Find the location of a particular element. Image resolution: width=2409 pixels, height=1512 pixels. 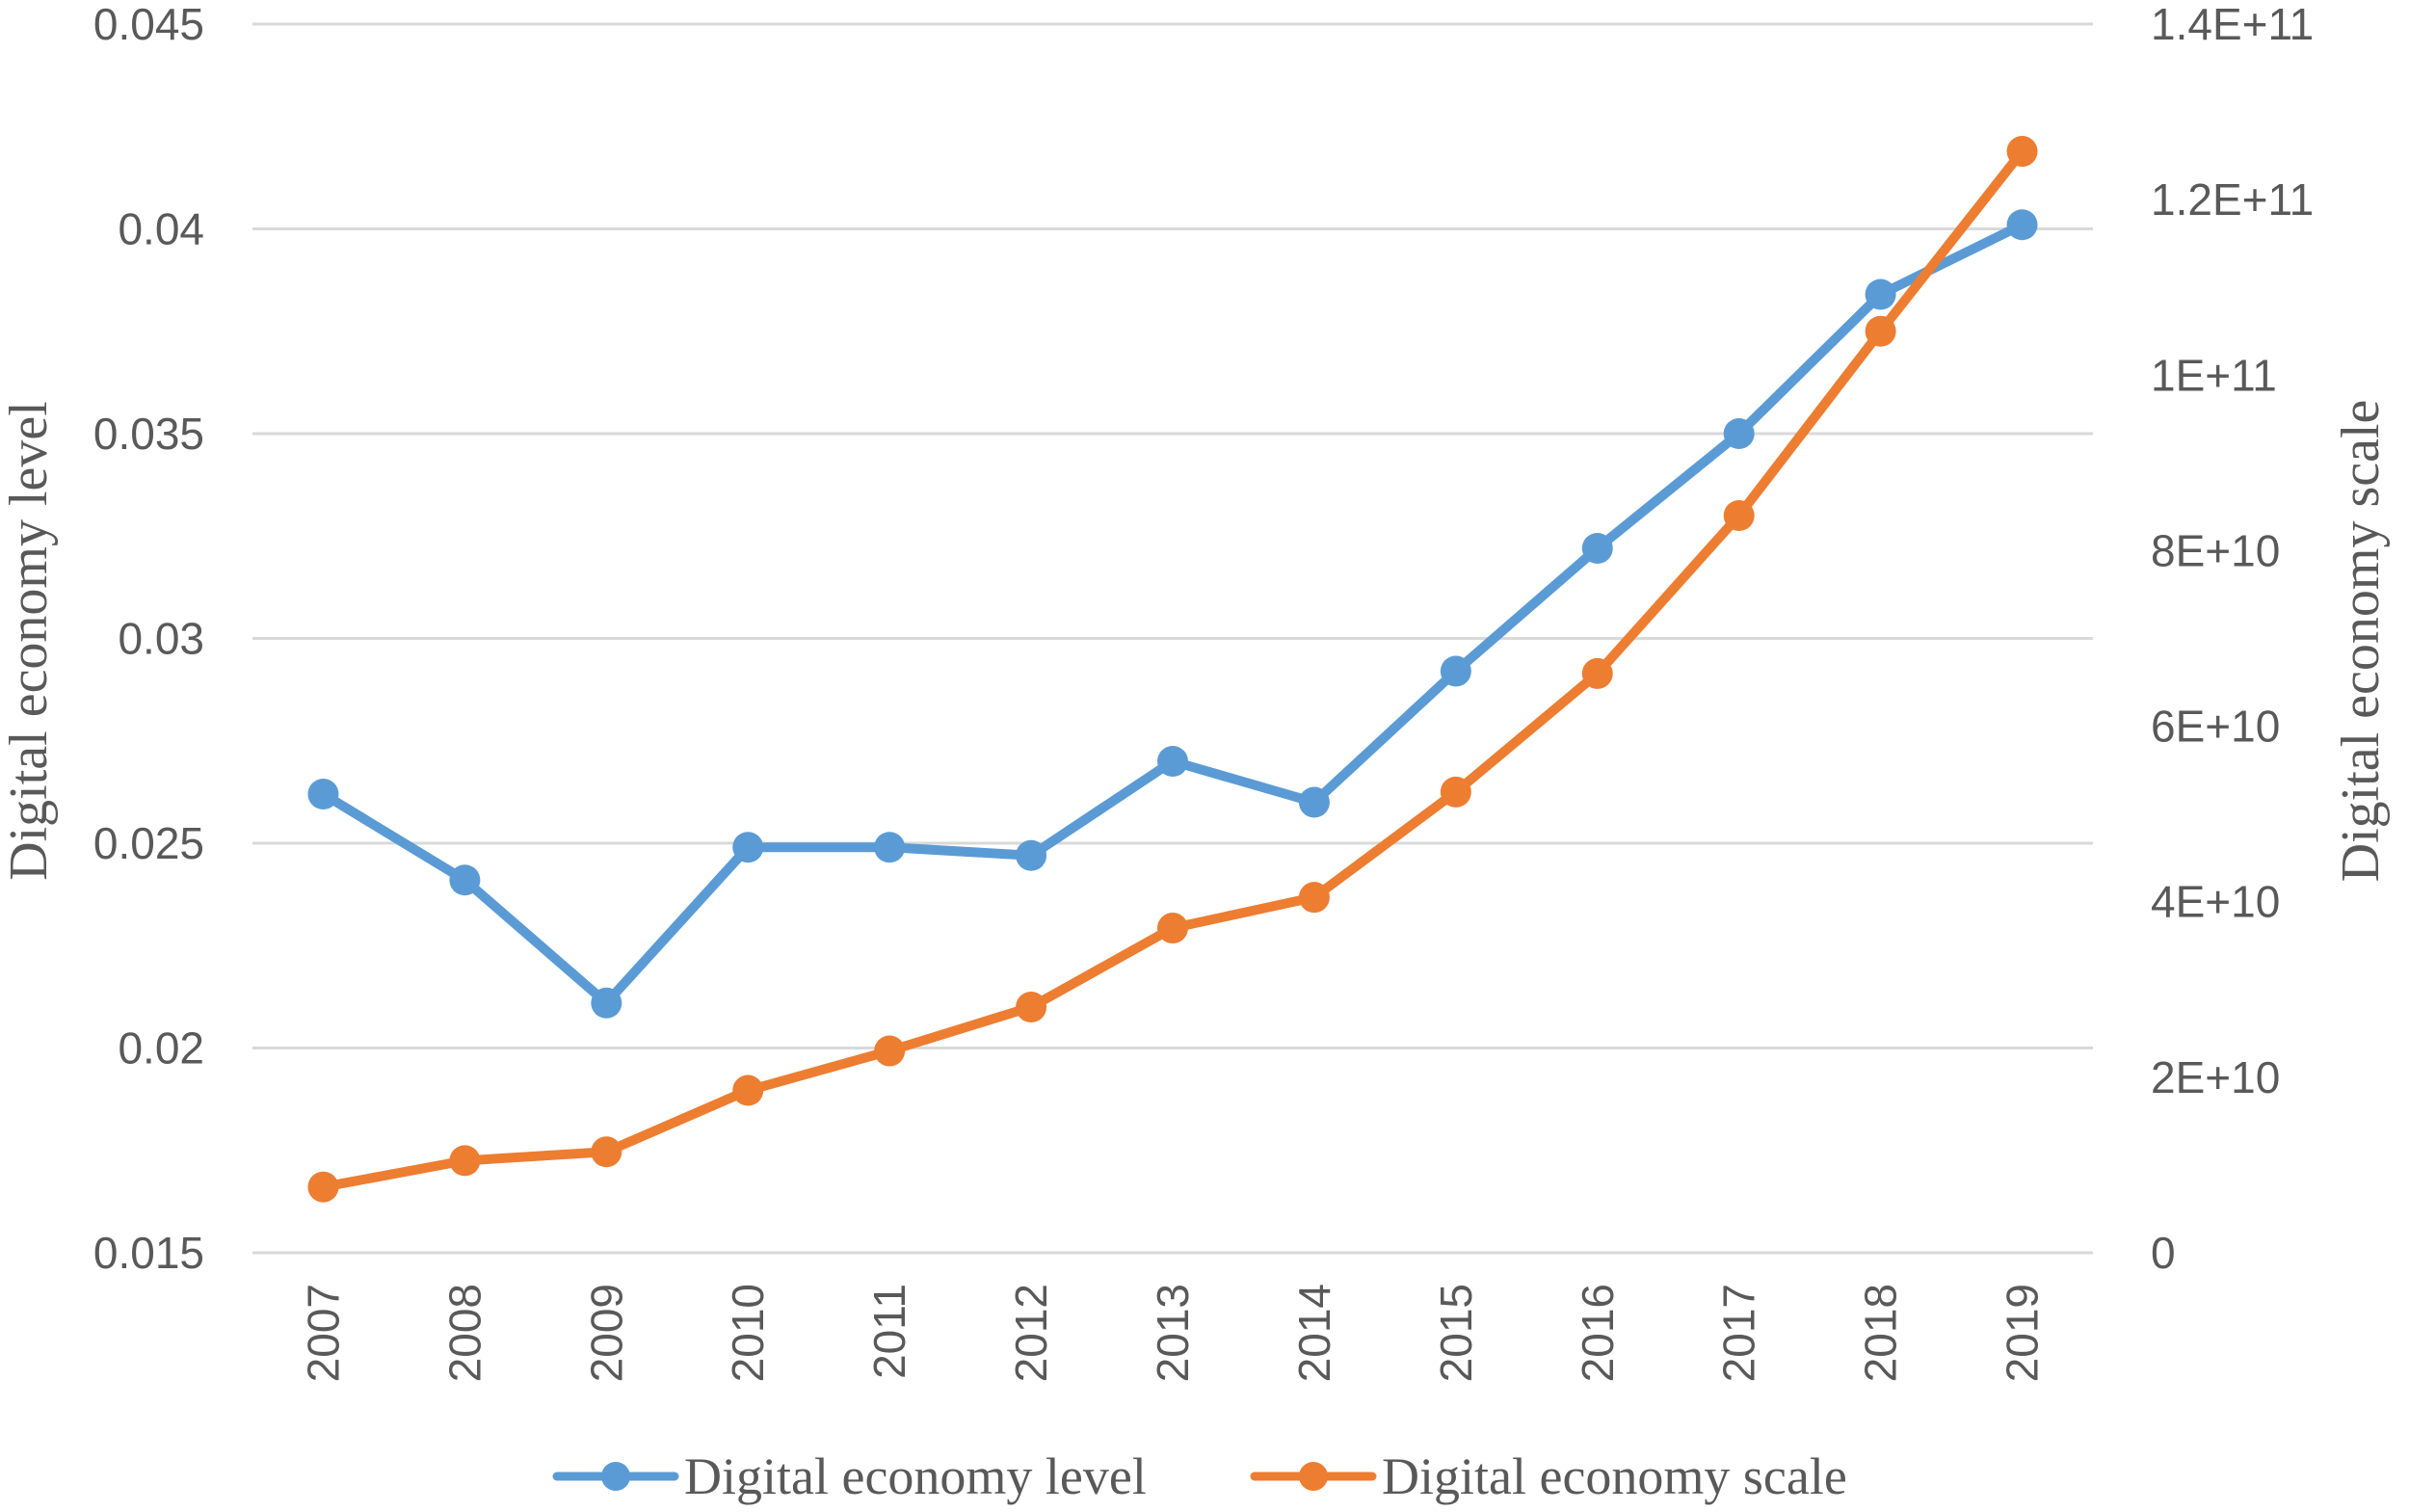

x-tick-label: 2017 is located at coordinates (1739, 1333).